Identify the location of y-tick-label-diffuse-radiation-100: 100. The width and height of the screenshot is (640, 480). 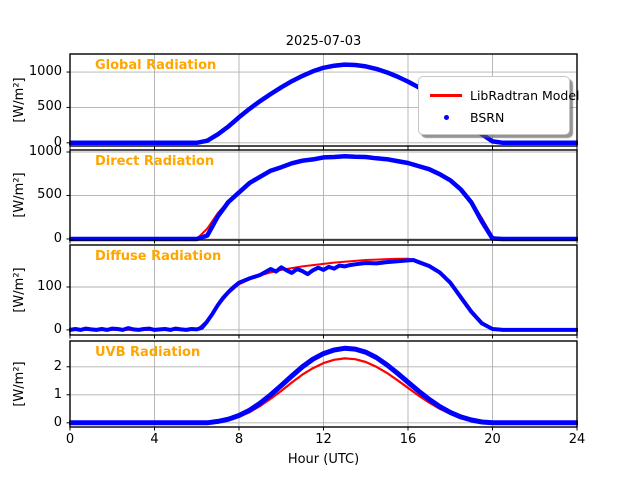
(49, 286).